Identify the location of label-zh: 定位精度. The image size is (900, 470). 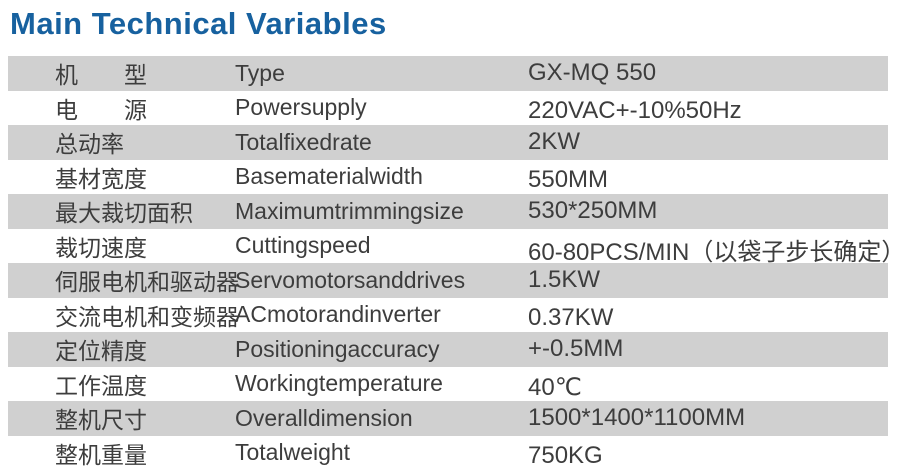
(101, 351).